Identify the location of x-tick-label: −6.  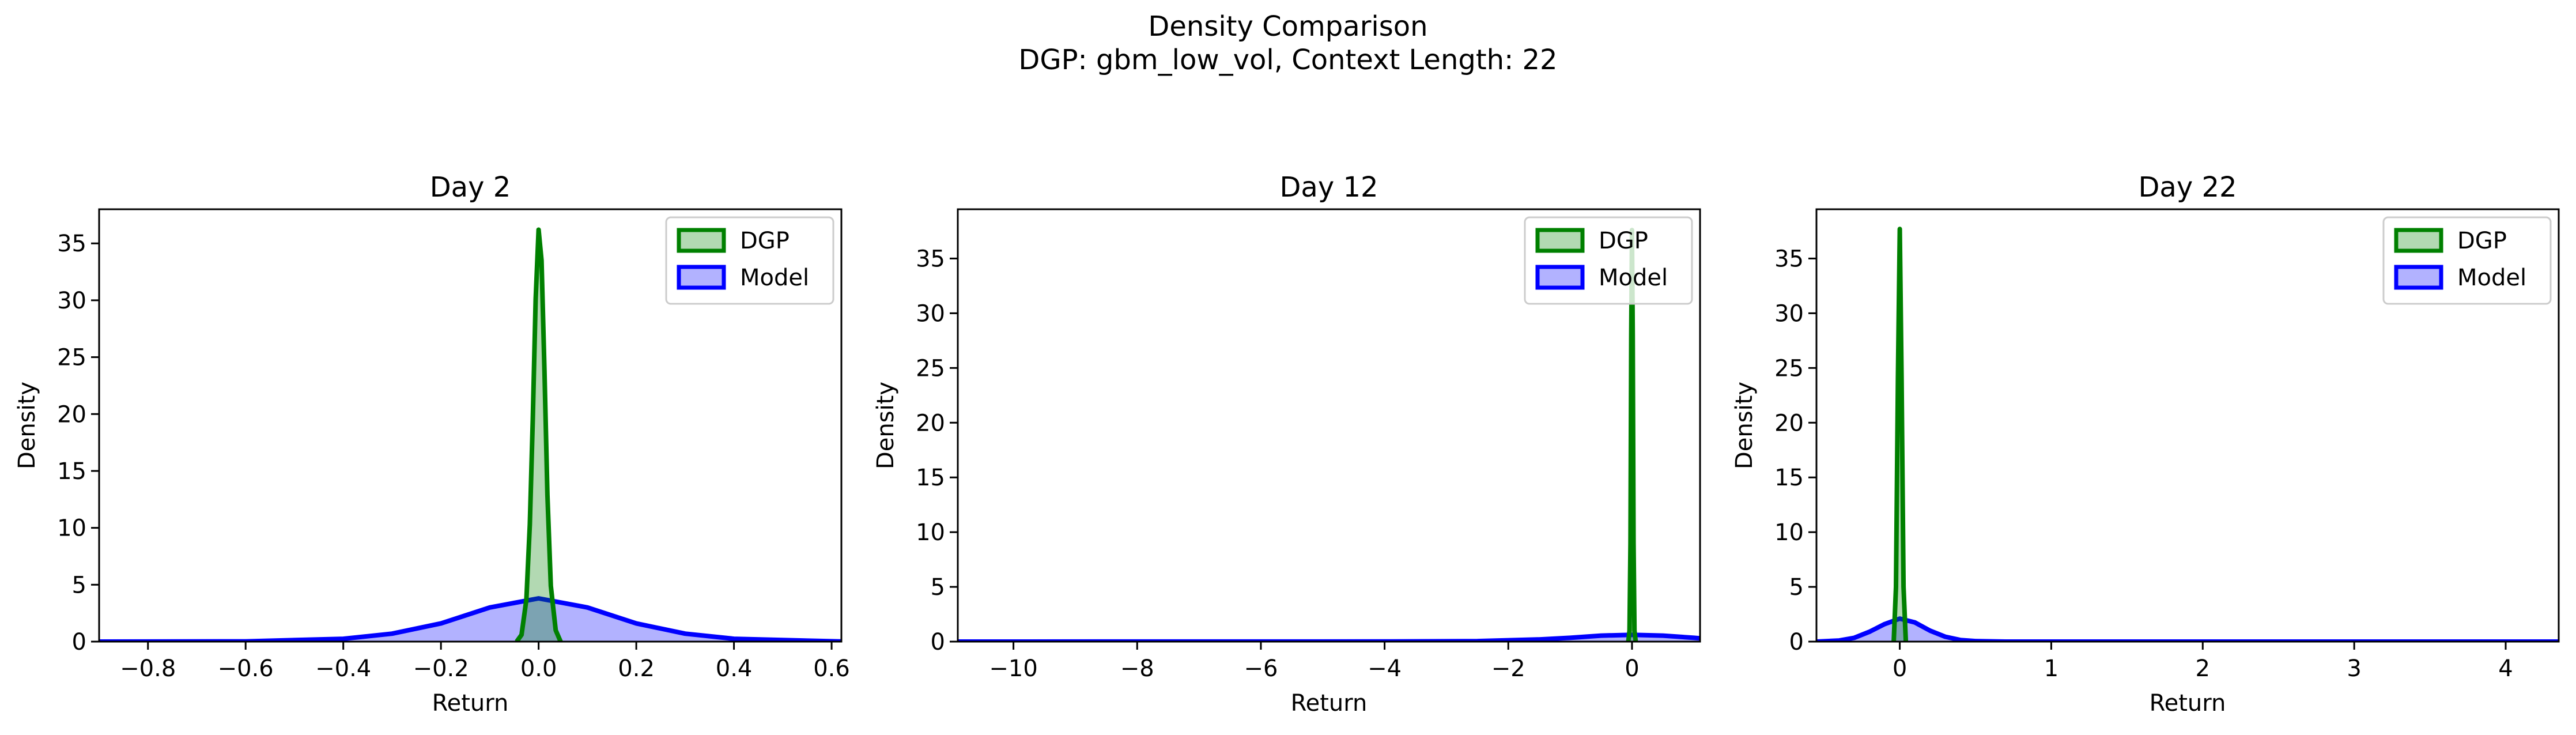
(1261, 668).